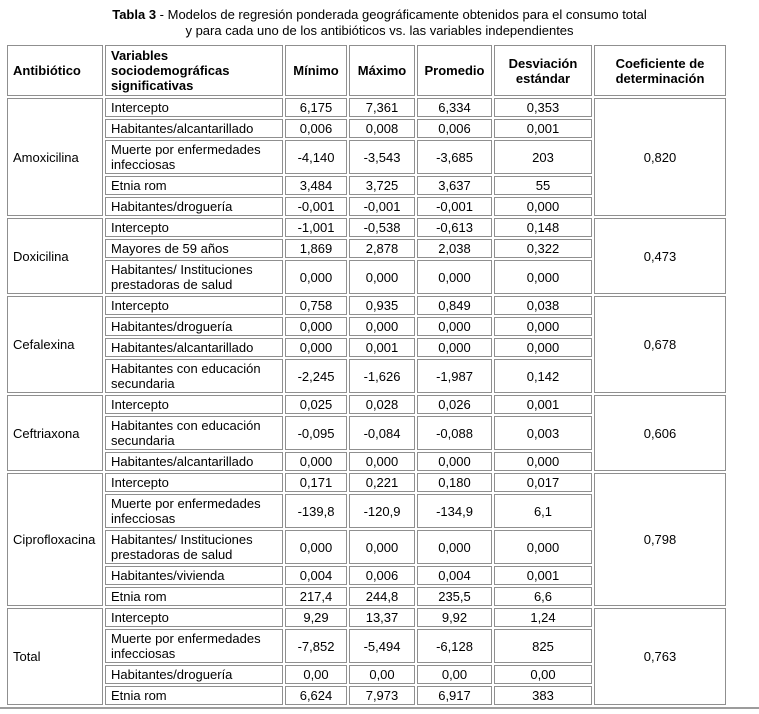 The height and width of the screenshot is (714, 759). I want to click on sd-cell: 0,00, so click(543, 674).